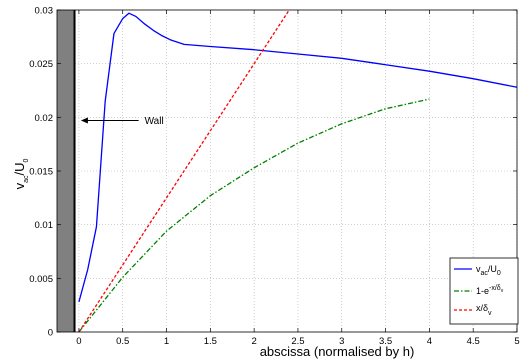  Describe the element at coordinates (84, 120) in the screenshot. I see `wall-arrow-head` at that location.